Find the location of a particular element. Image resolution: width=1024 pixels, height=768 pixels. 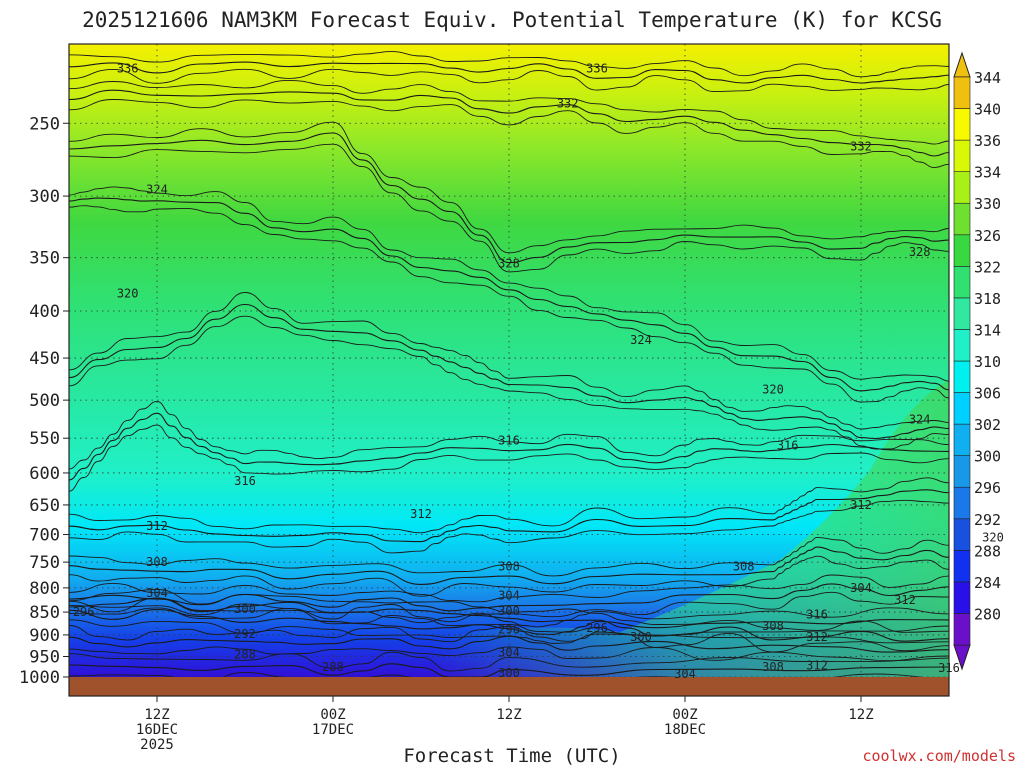

ground-terrain is located at coordinates (509, 686).